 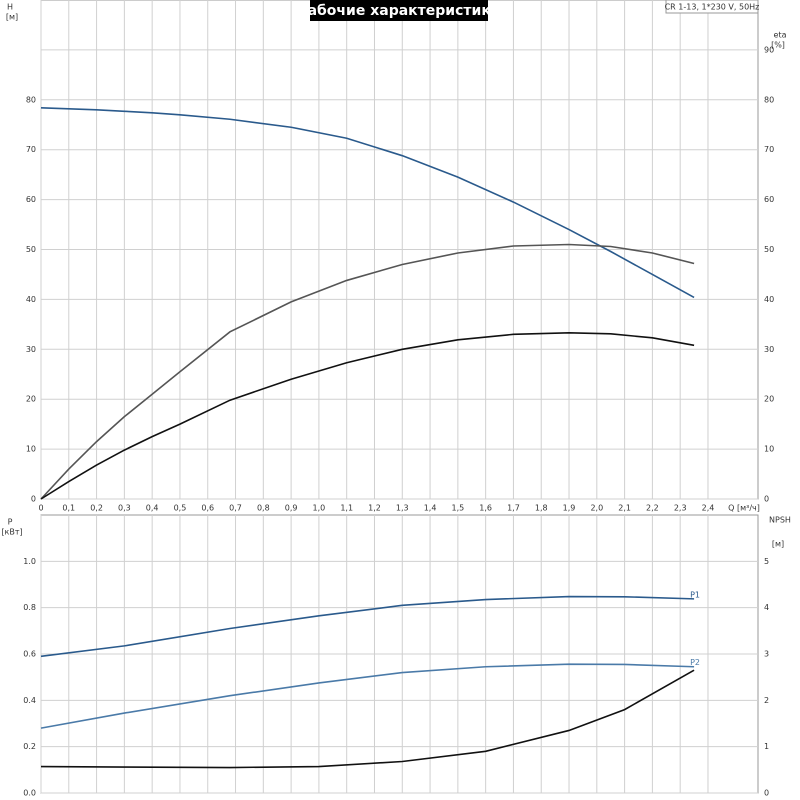 I want to click on x-tick-label: 0,4, so click(x=152, y=508).